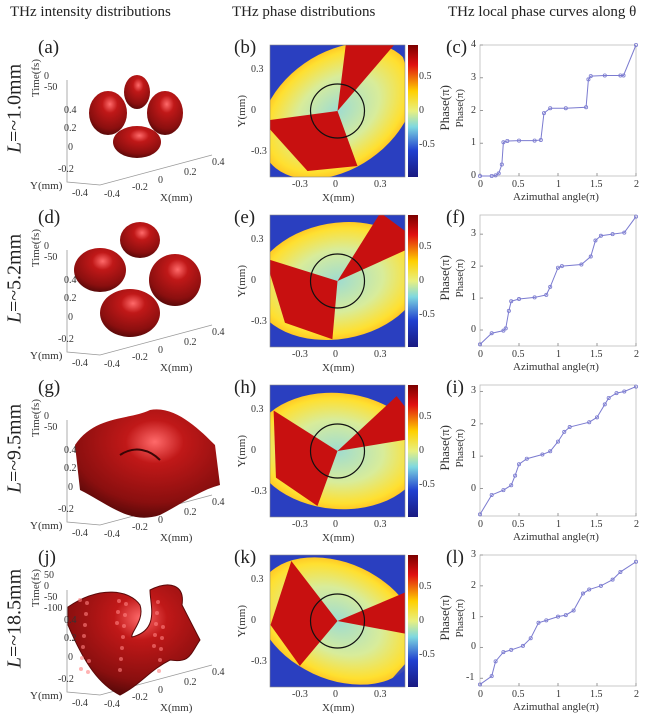  I want to click on y-tick: 2, so click(473, 585).